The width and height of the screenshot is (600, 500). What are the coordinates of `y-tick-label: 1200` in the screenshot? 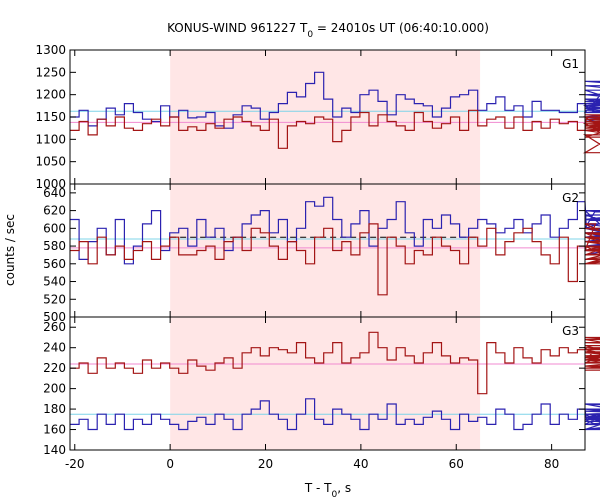 It's located at (50, 95).